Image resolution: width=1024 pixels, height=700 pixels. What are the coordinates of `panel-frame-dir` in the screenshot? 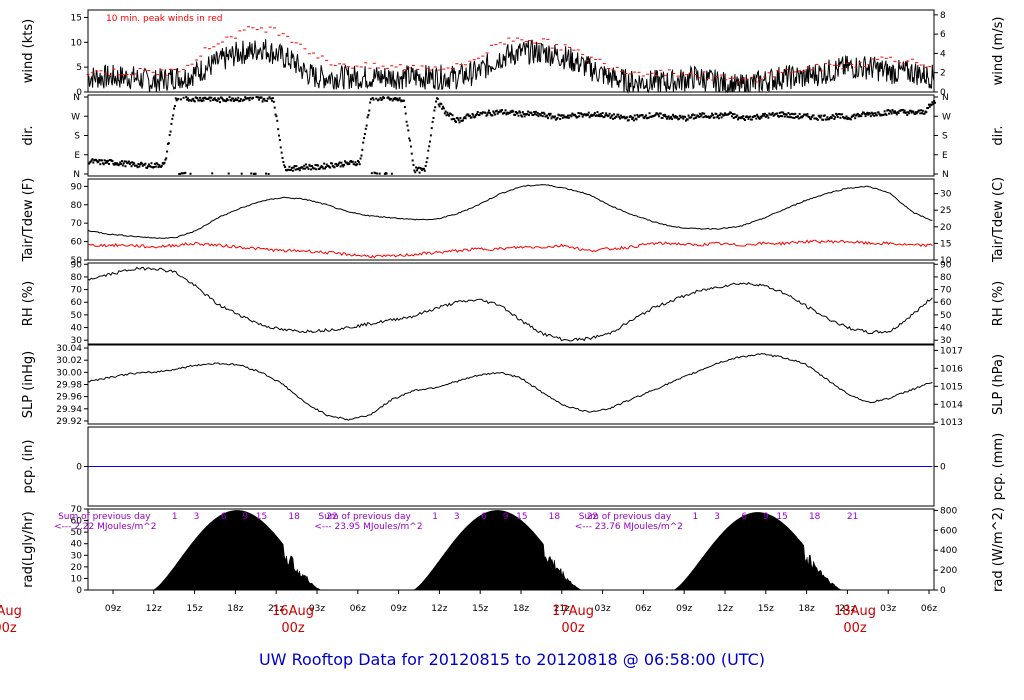 It's located at (511, 135).